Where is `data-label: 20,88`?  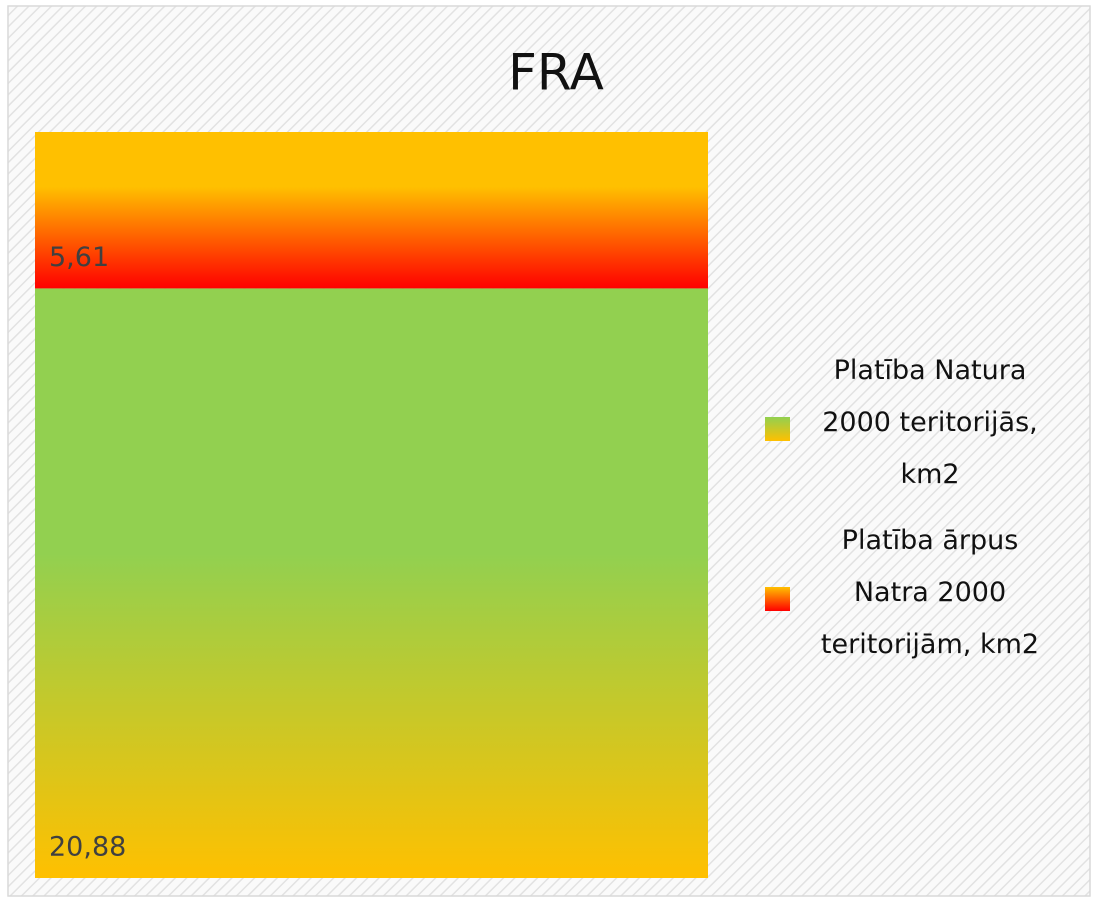 data-label: 20,88 is located at coordinates (87, 847).